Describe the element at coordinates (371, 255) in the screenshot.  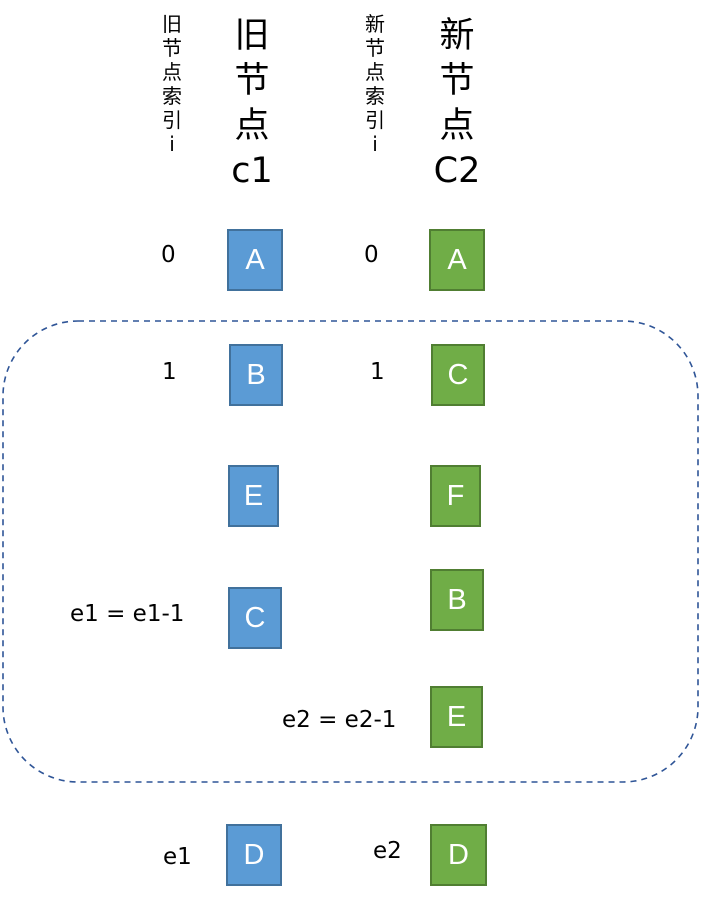
I see `new-index-label: 0` at that location.